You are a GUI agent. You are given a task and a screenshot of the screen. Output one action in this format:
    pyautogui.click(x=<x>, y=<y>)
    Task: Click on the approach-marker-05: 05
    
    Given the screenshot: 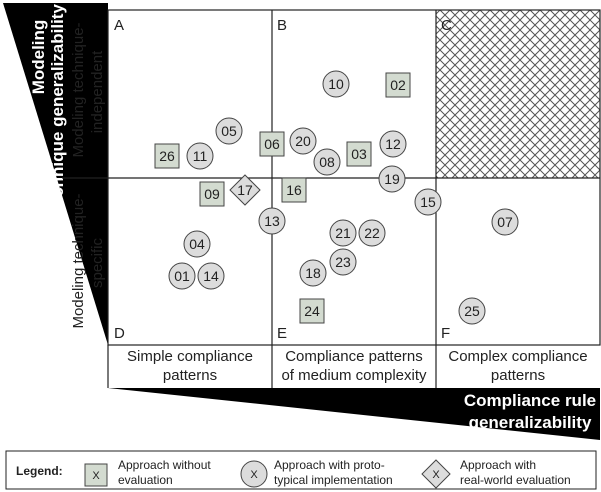 What is the action you would take?
    pyautogui.click(x=229, y=131)
    